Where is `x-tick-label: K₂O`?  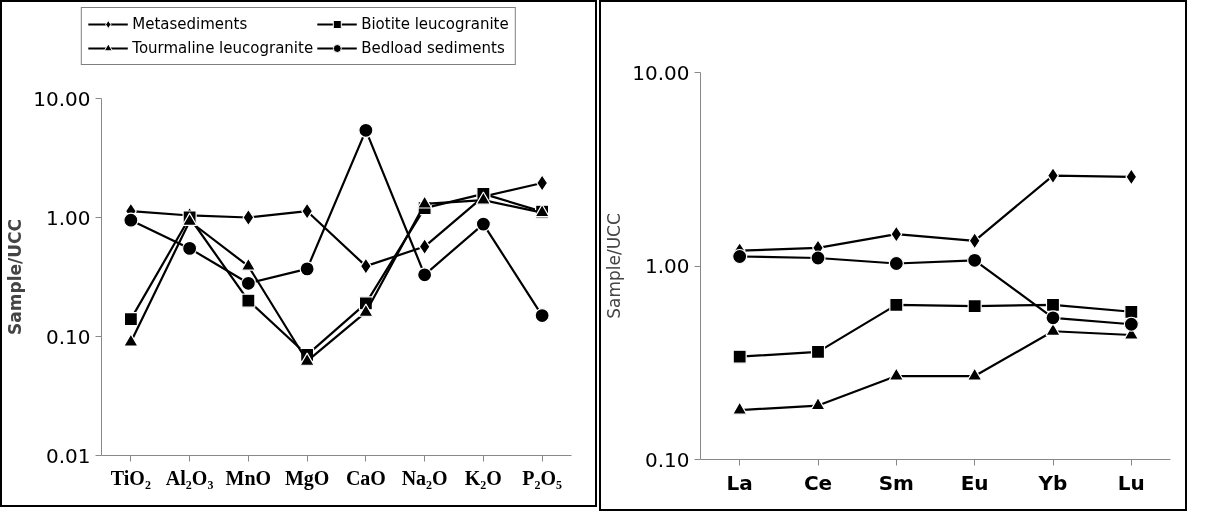
x-tick-label: K₂O is located at coordinates (483, 477).